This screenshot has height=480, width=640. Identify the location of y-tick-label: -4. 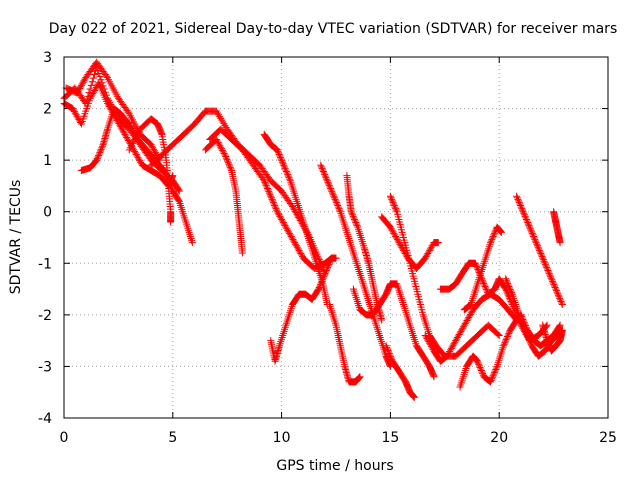
(45, 419).